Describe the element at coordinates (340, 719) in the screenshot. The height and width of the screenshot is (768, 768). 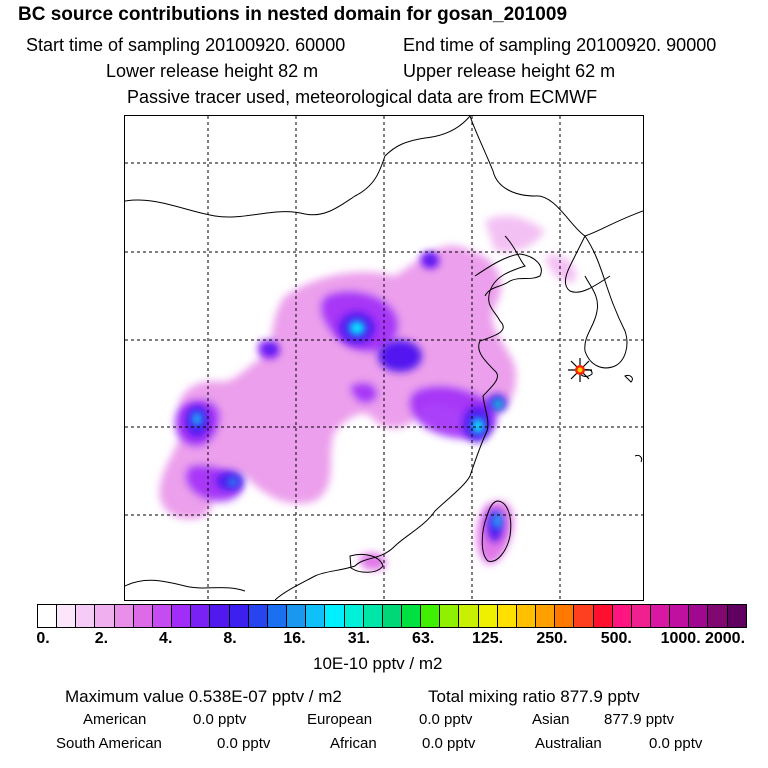
I see `european-label: European` at that location.